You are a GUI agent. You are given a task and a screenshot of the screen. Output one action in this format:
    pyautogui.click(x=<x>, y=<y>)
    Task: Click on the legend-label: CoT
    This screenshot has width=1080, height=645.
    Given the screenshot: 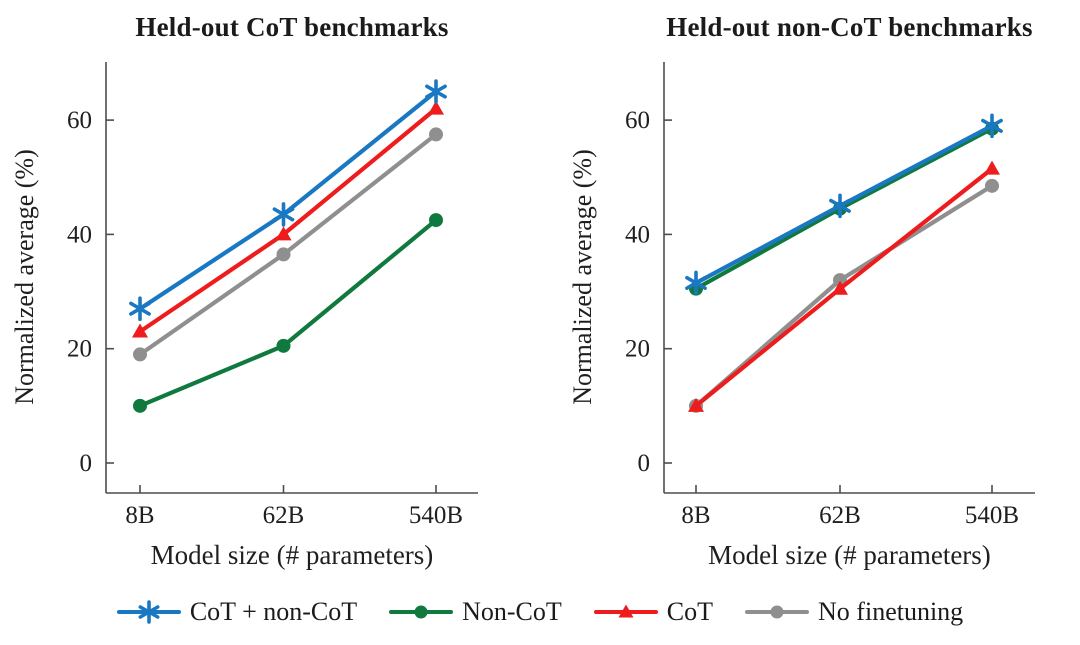 What is the action you would take?
    pyautogui.click(x=690, y=611)
    